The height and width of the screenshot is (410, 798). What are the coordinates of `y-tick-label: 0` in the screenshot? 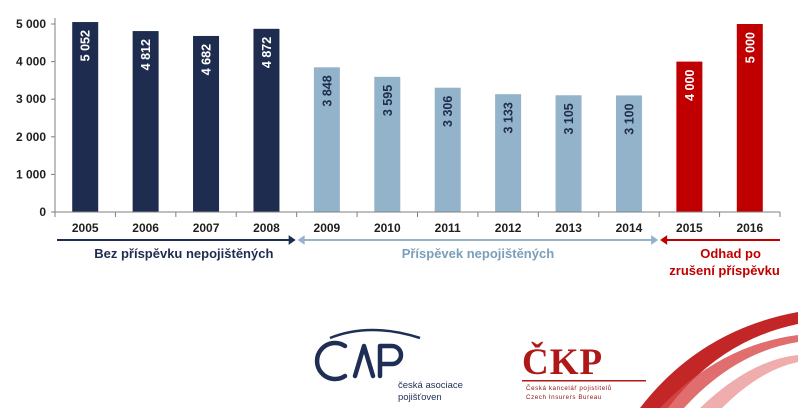 It's located at (42, 212).